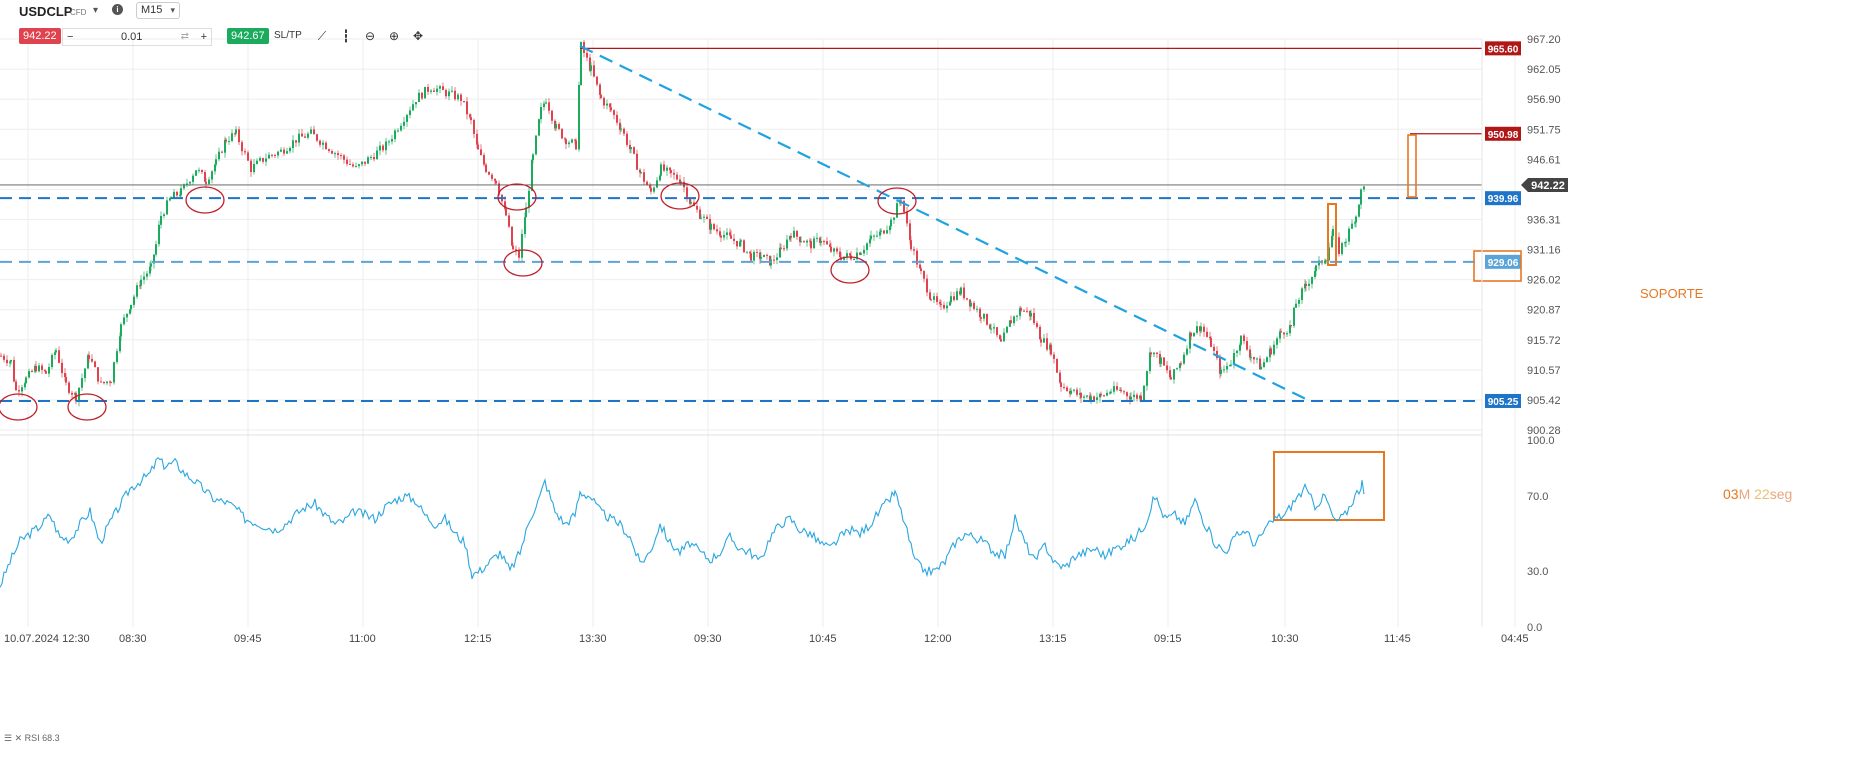  I want to click on line-chart-icon: ⟋, so click(322, 36).